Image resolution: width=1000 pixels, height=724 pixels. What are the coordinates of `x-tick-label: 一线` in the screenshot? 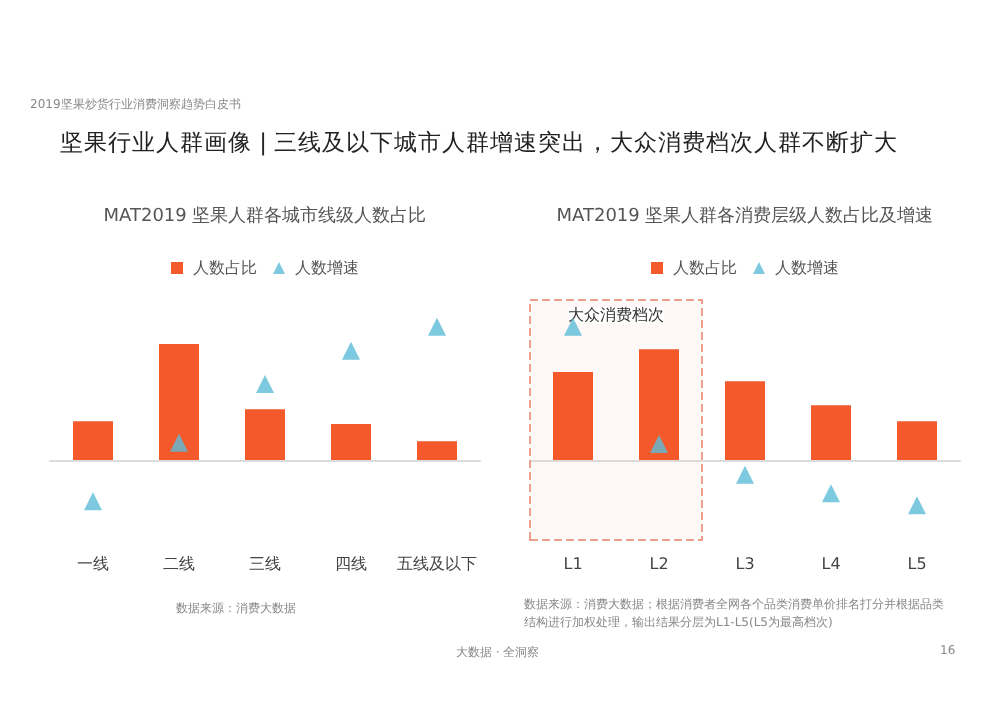 It's located at (93, 564).